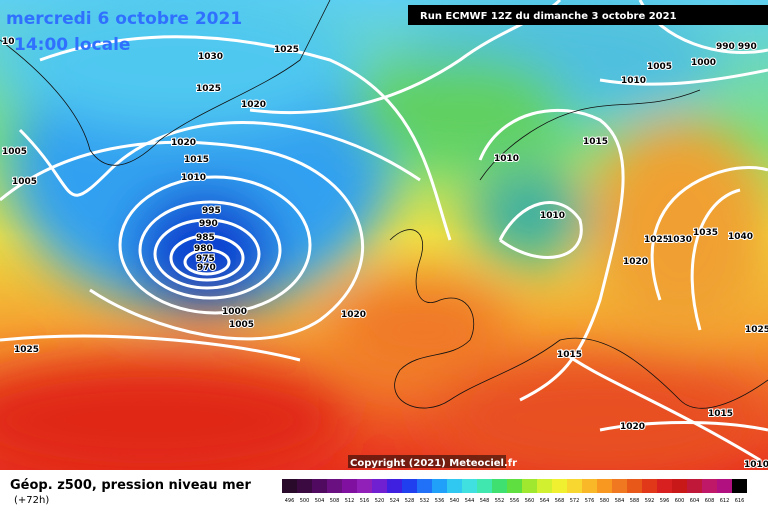 This screenshot has height=512, width=768. Describe the element at coordinates (679, 240) in the screenshot. I see `isobar-label: 1030` at that location.